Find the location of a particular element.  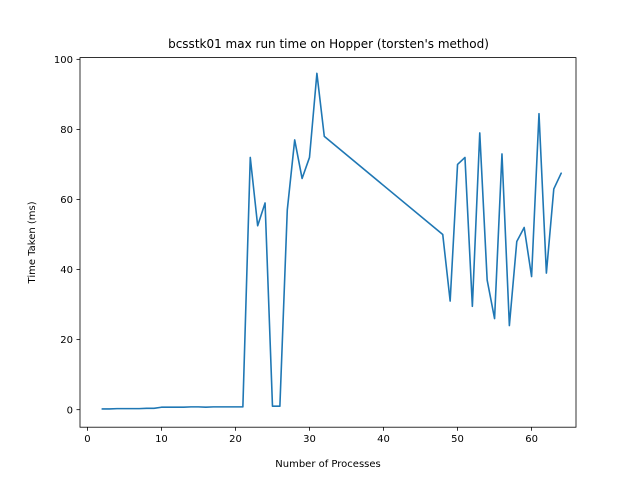

x-axis-label: Number of Processes is located at coordinates (327, 464).